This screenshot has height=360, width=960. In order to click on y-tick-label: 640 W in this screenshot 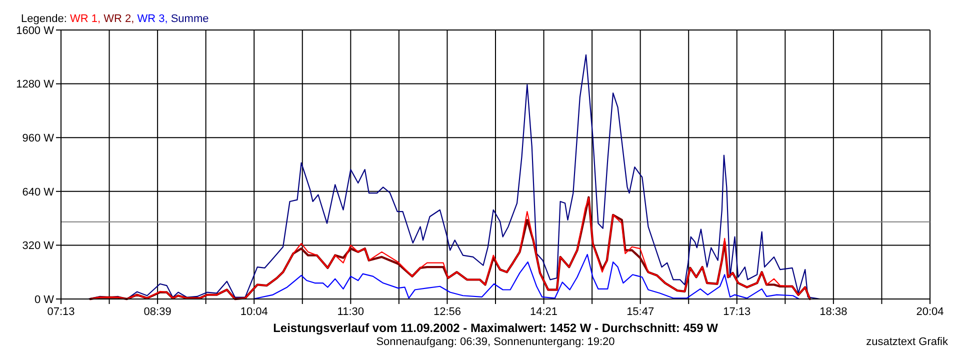, I will do `click(38, 192)`.